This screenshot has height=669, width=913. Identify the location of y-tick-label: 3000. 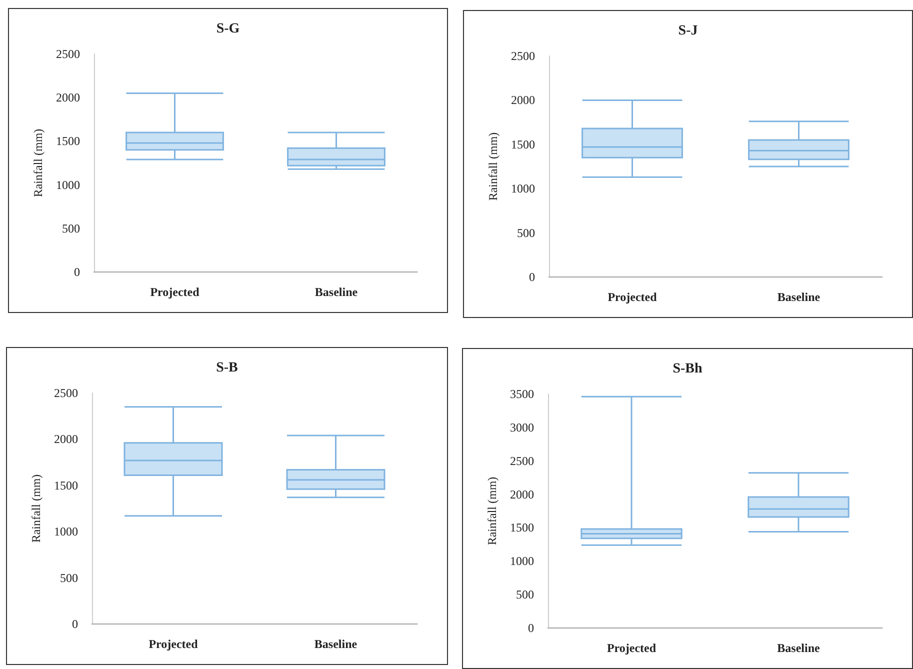
(522, 427).